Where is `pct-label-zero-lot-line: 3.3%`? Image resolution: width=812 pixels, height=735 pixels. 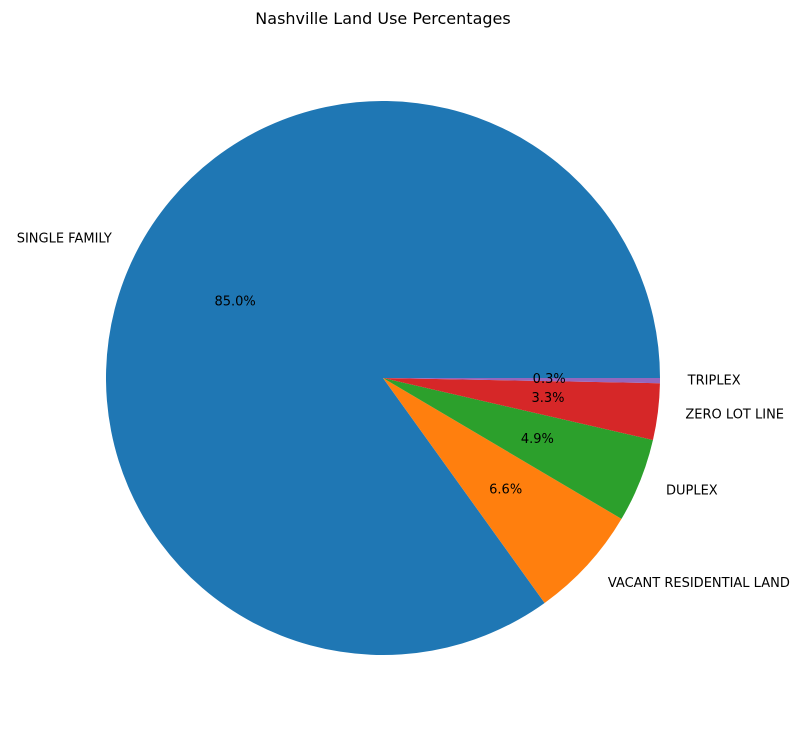
pct-label-zero-lot-line: 3.3% is located at coordinates (547, 398).